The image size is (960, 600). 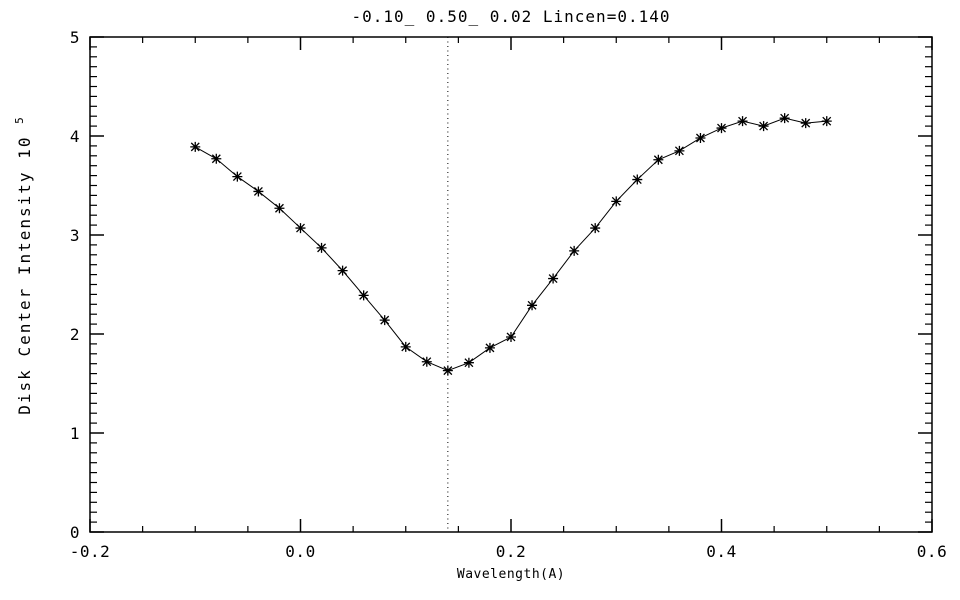 What do you see at coordinates (75, 334) in the screenshot?
I see `y-tick-label: 2` at bounding box center [75, 334].